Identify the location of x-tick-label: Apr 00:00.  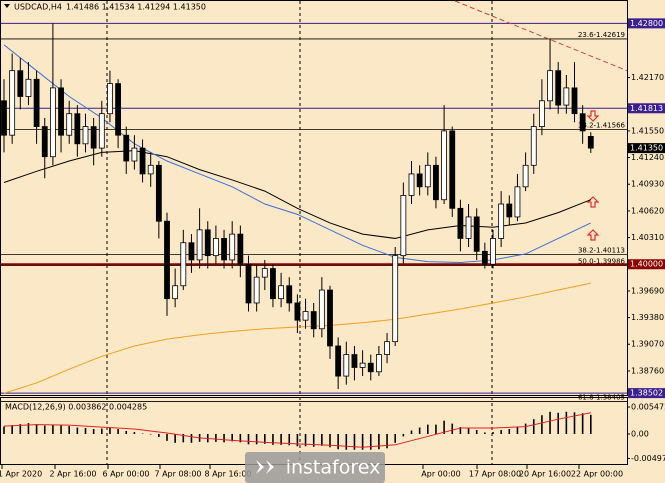
(440, 474).